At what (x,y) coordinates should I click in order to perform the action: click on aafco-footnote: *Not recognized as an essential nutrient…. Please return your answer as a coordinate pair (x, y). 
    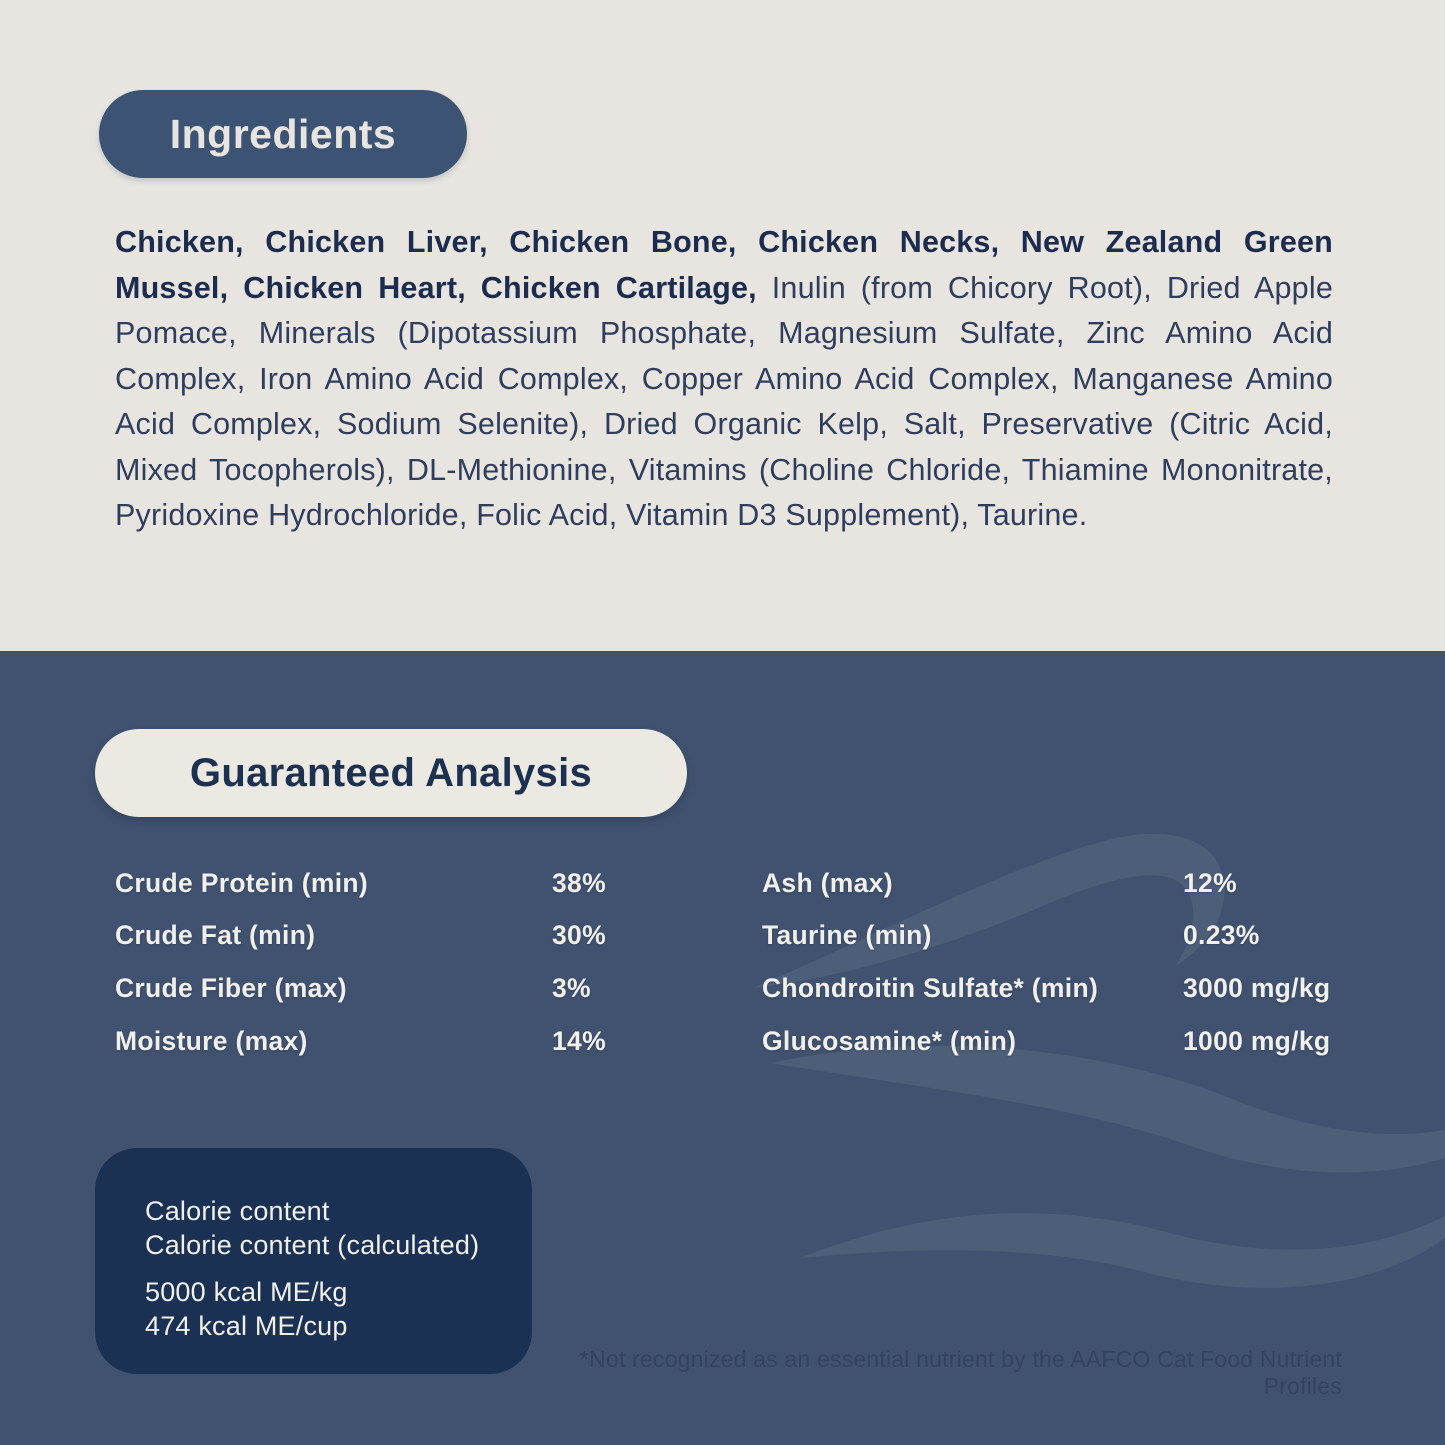
    Looking at the image, I should click on (960, 1372).